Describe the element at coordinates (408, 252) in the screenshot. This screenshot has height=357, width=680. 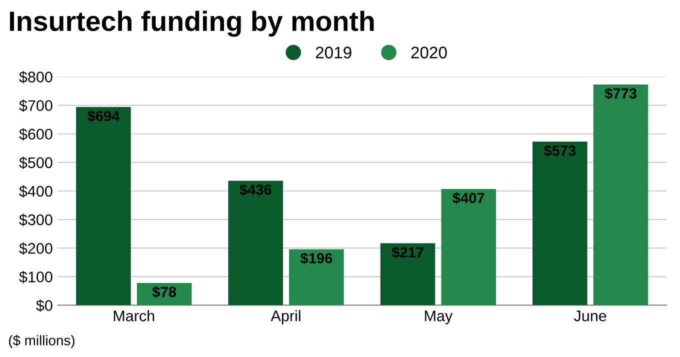
I see `data-label: $217` at that location.